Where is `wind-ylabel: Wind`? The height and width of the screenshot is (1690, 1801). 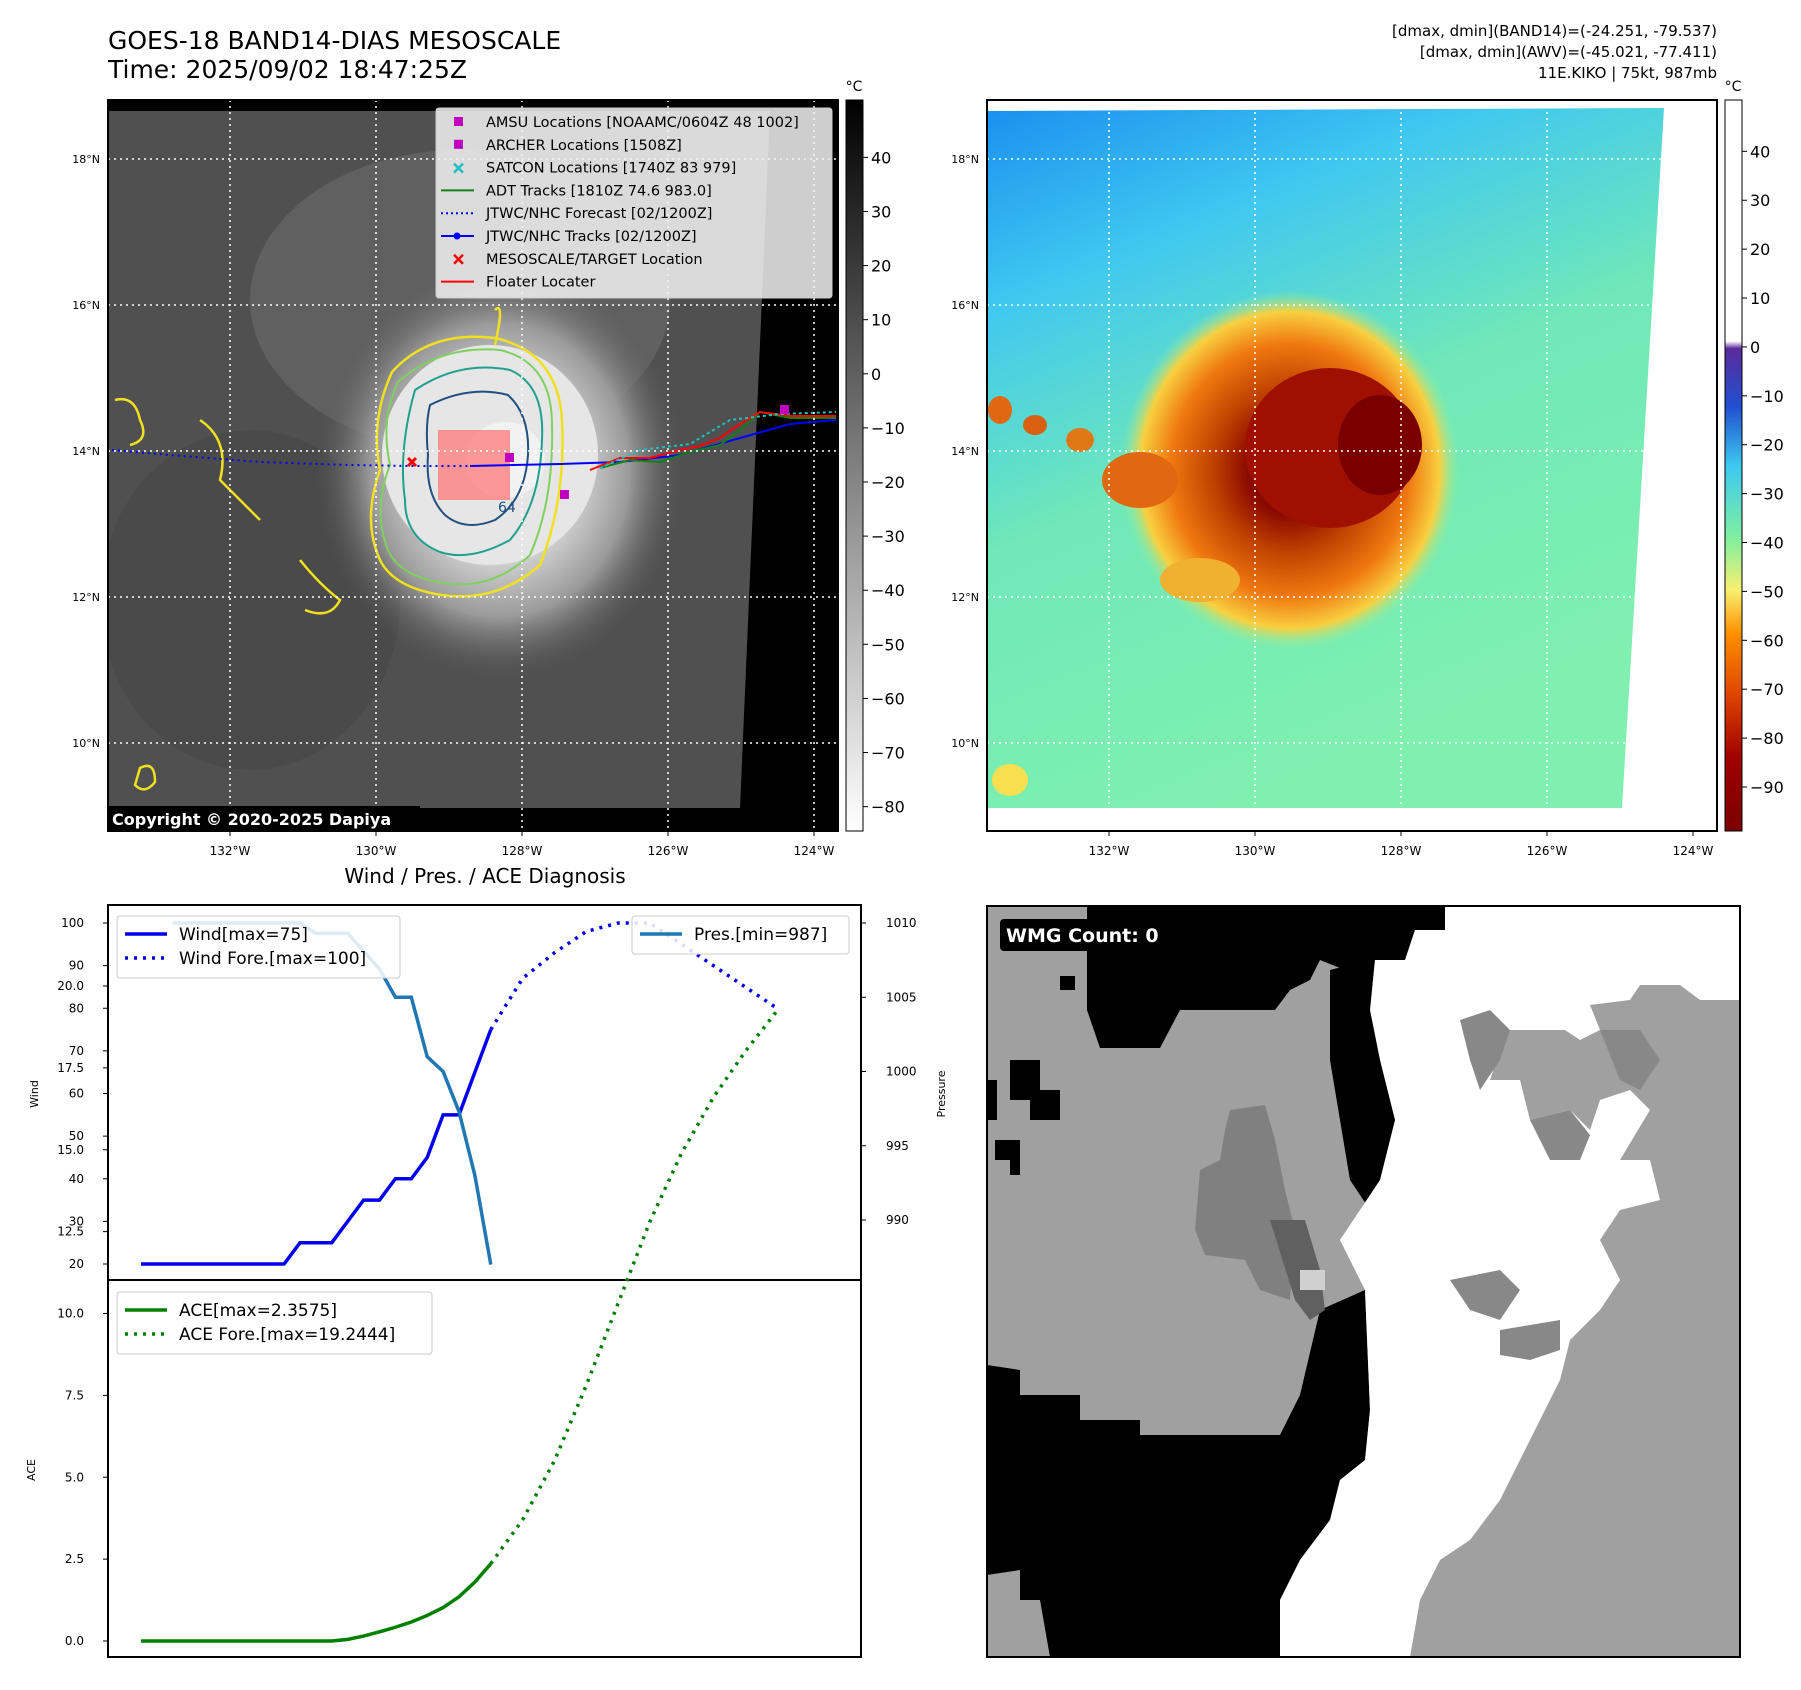
wind-ylabel: Wind is located at coordinates (34, 1094).